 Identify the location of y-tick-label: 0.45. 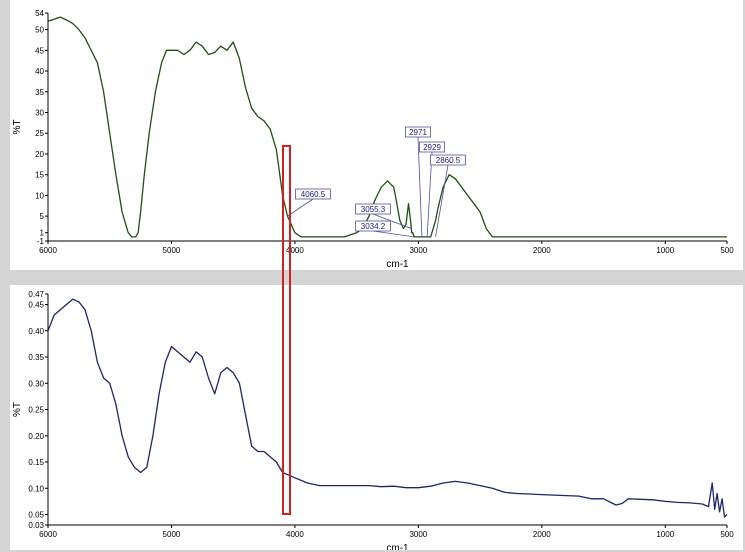
(36, 305).